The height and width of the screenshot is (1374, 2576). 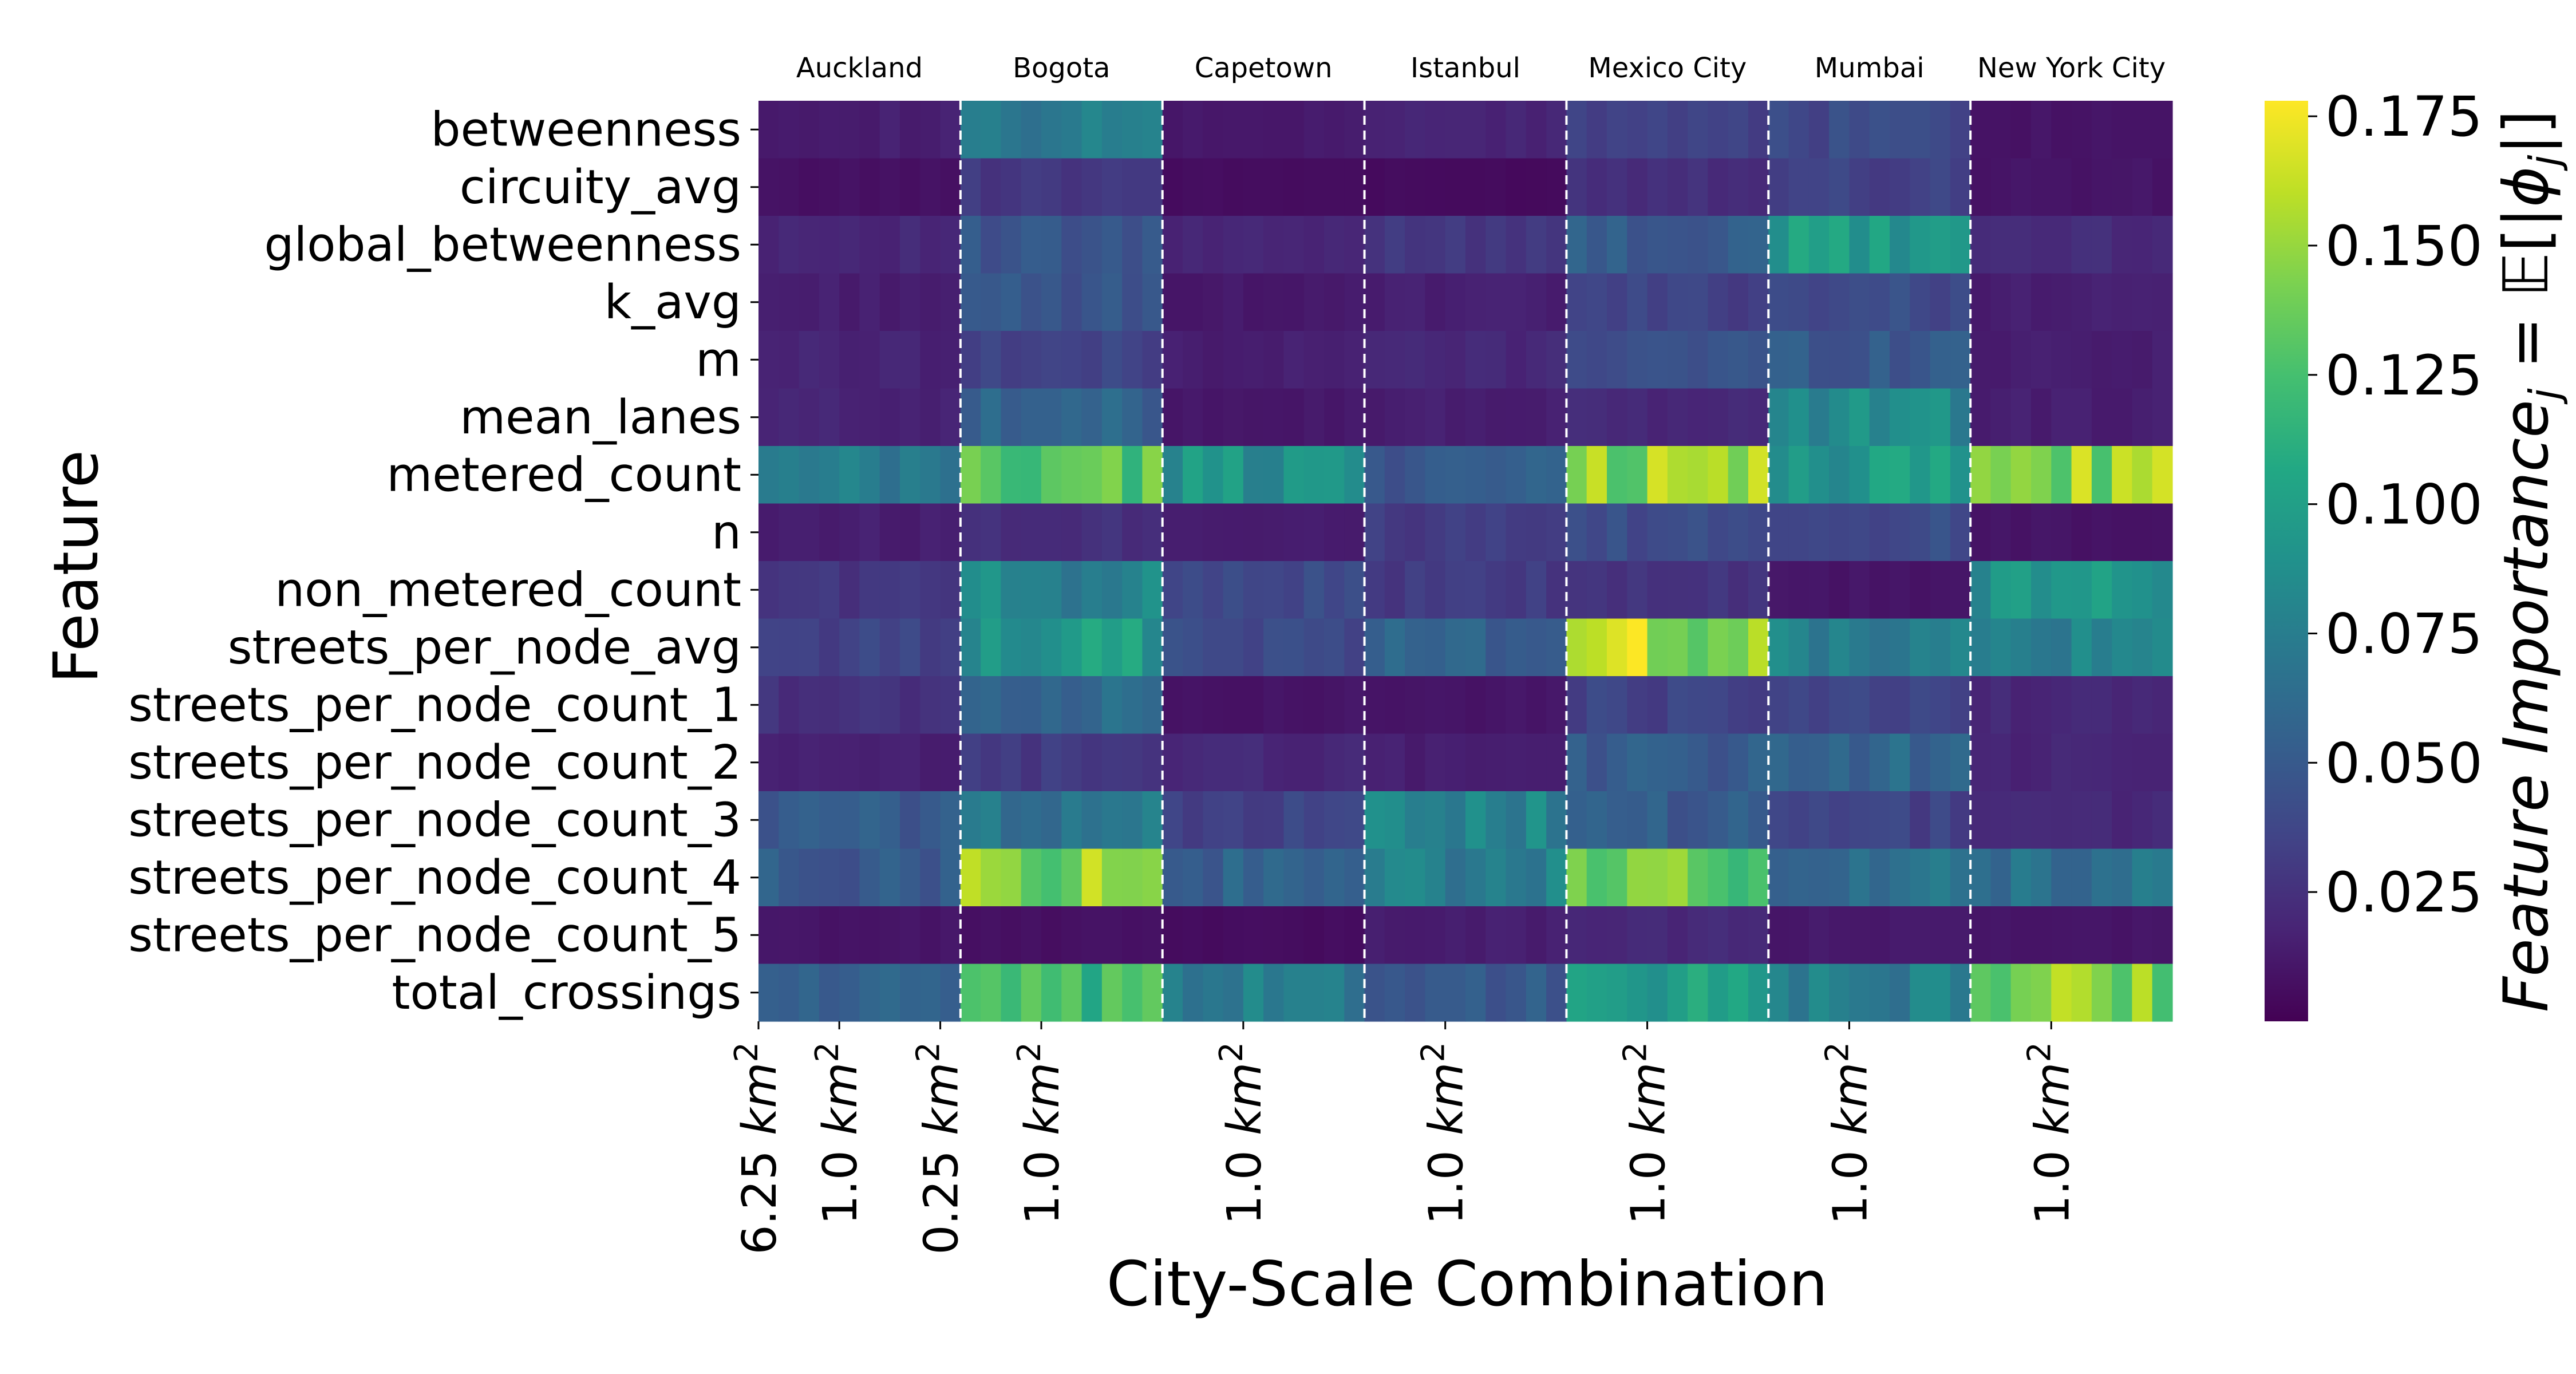 What do you see at coordinates (434, 820) in the screenshot?
I see `feature-label: streets_per_node_count_3` at bounding box center [434, 820].